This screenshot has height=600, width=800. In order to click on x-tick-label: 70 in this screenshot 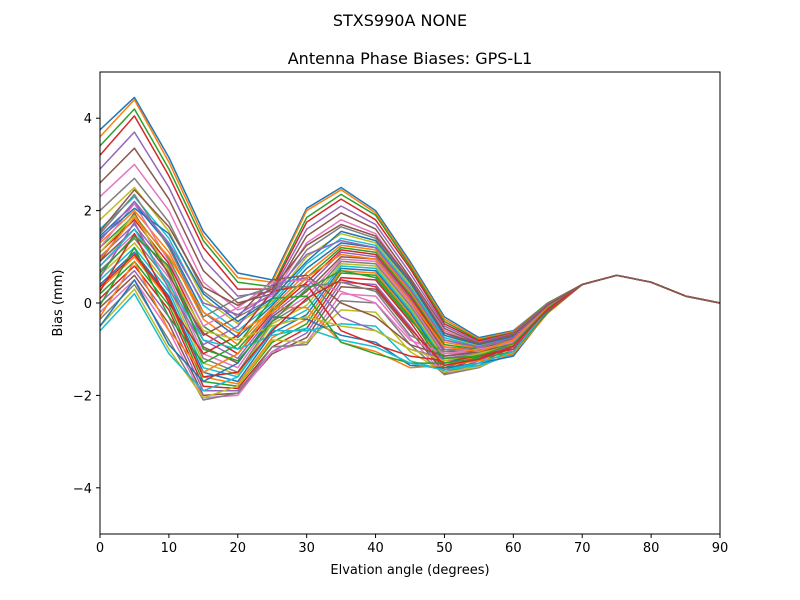, I will do `click(582, 548)`.